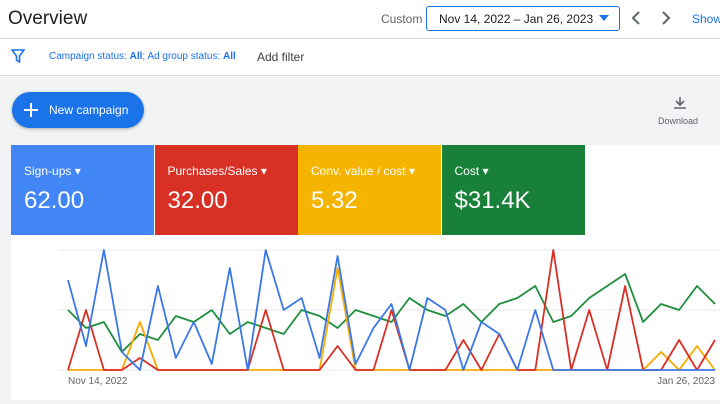  Describe the element at coordinates (369, 190) in the screenshot. I see `metric-tile: Conv. value / cost ▾ 5.32` at that location.